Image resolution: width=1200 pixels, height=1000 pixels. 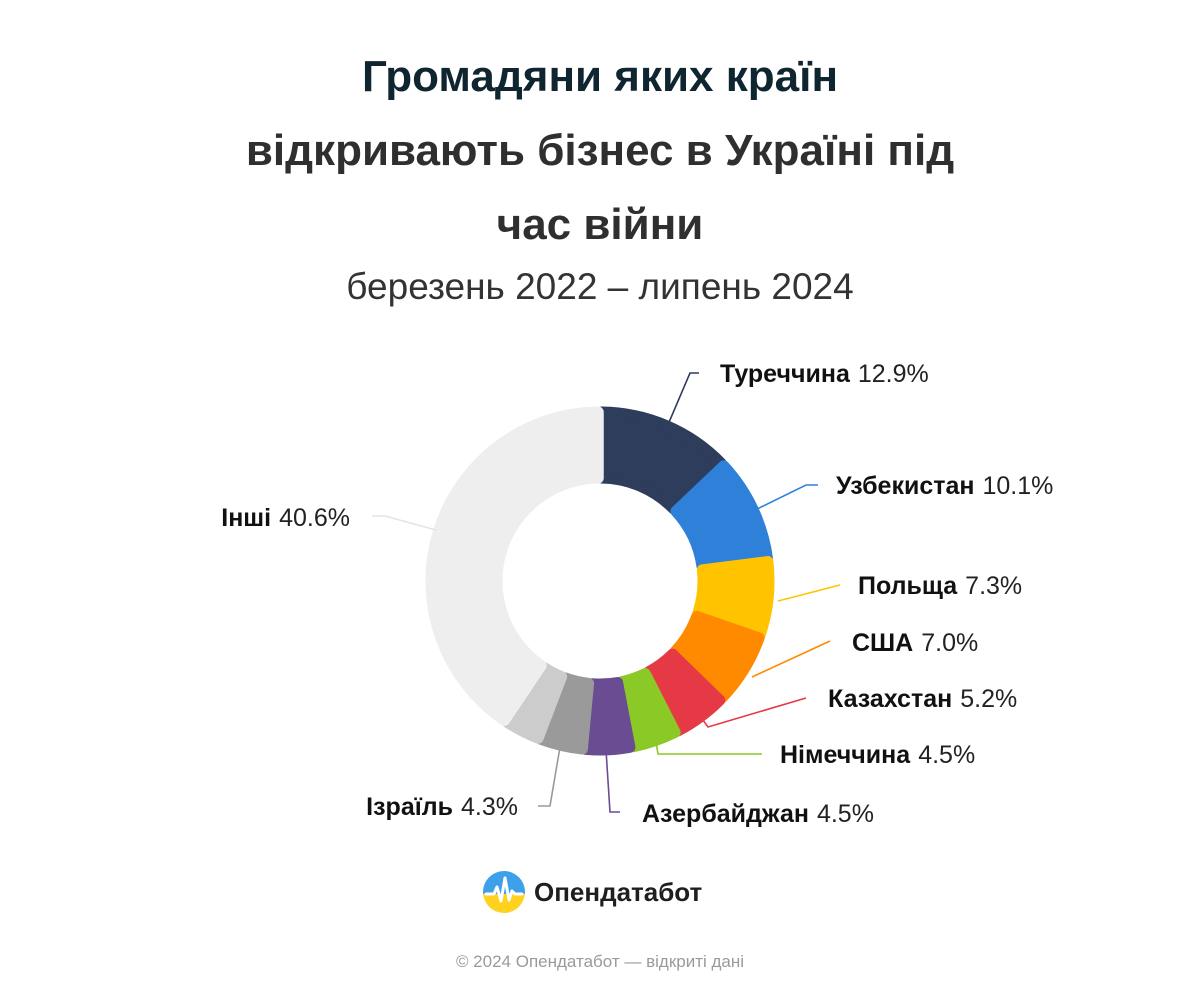 I want to click on slice-others, so click(x=514, y=566).